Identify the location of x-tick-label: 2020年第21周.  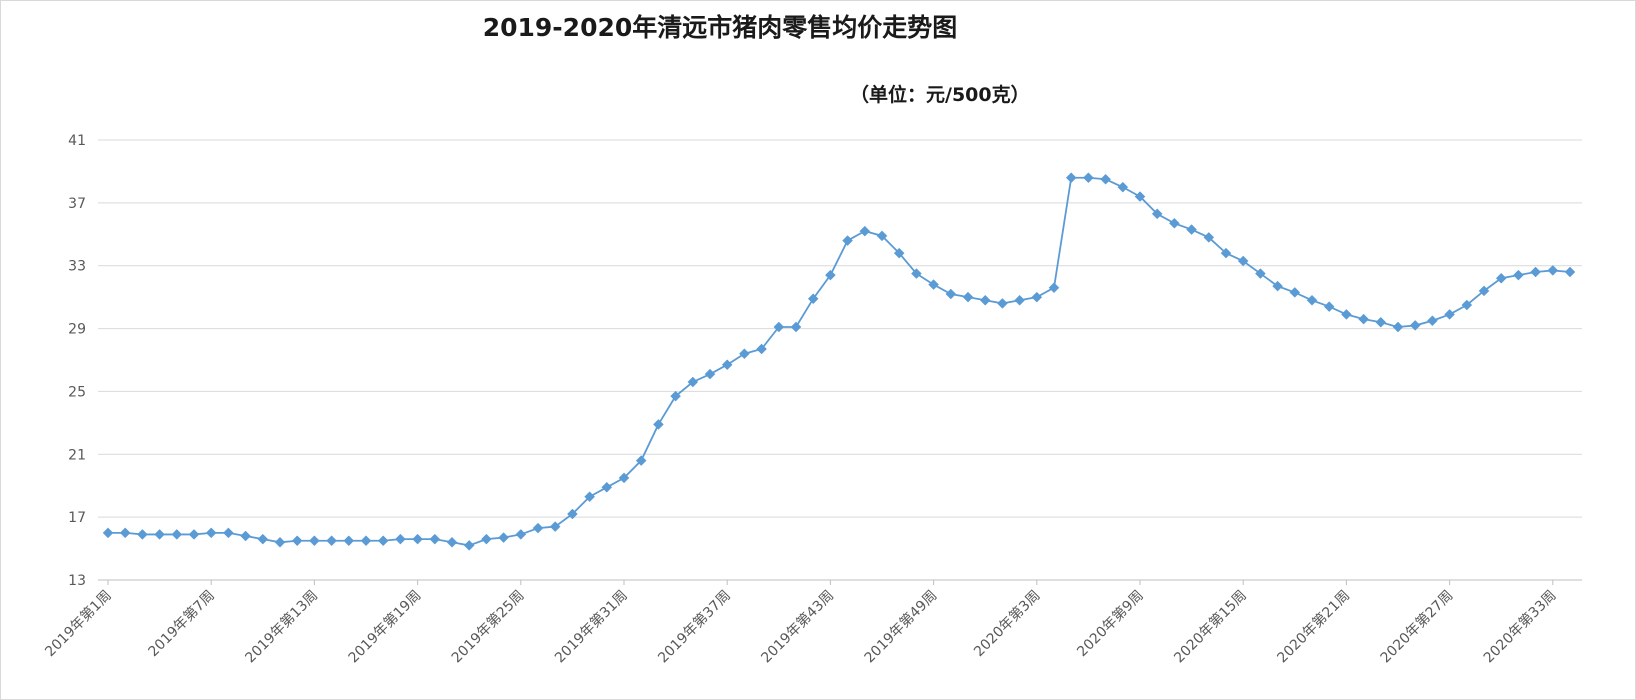
(1314, 627).